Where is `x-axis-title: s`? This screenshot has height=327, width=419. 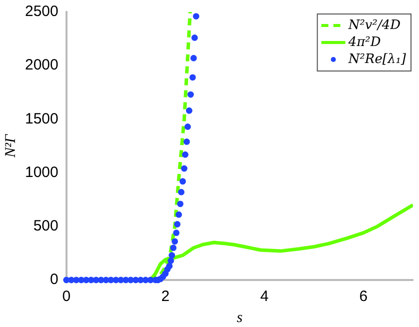 x-axis-title: s is located at coordinates (239, 318).